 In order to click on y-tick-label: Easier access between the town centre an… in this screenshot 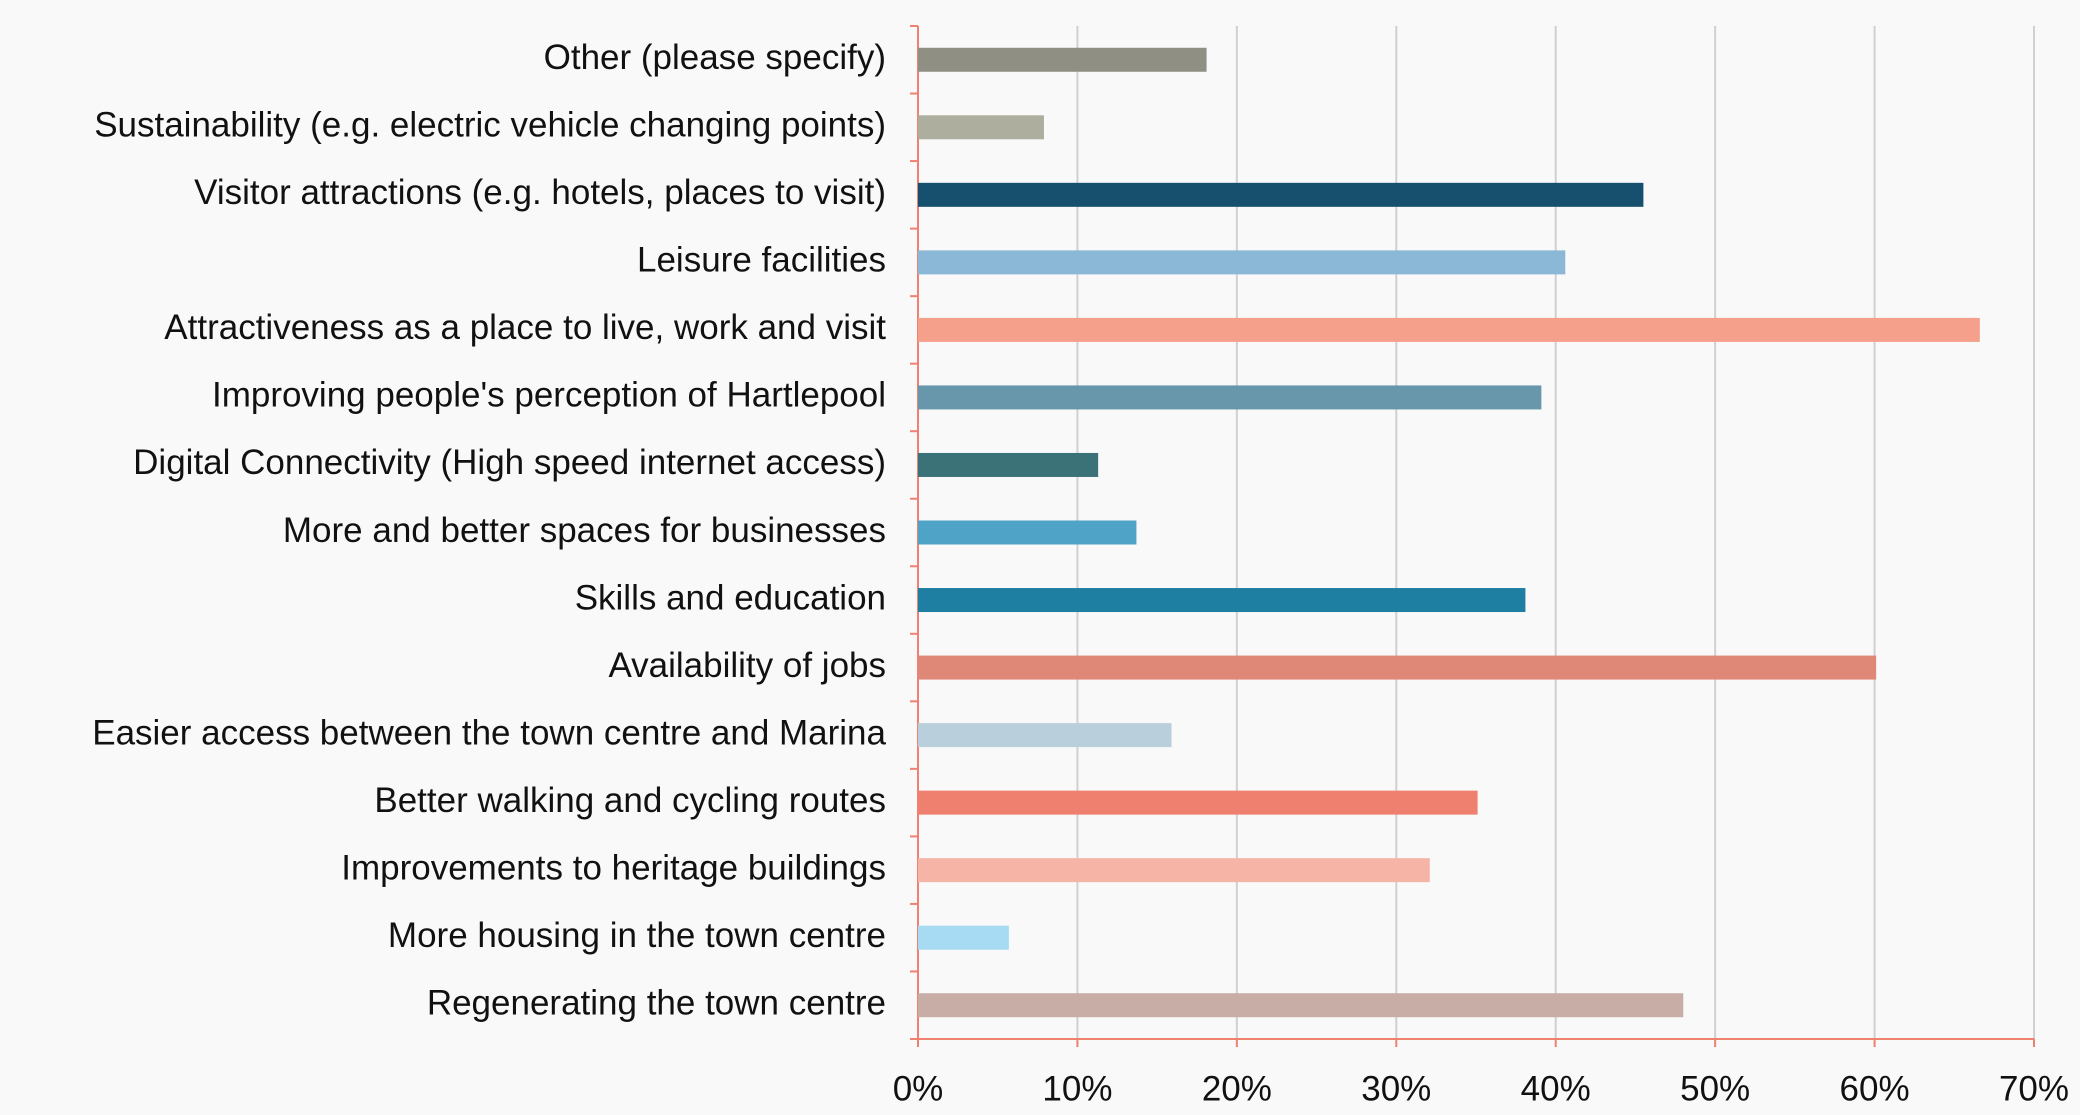, I will do `click(489, 732)`.